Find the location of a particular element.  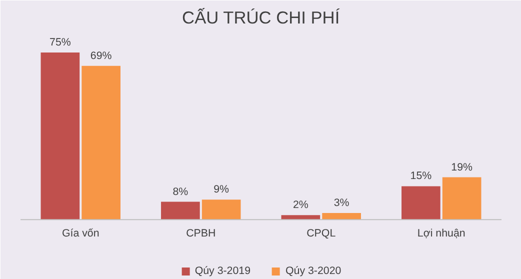

data-label: 19% is located at coordinates (462, 167).